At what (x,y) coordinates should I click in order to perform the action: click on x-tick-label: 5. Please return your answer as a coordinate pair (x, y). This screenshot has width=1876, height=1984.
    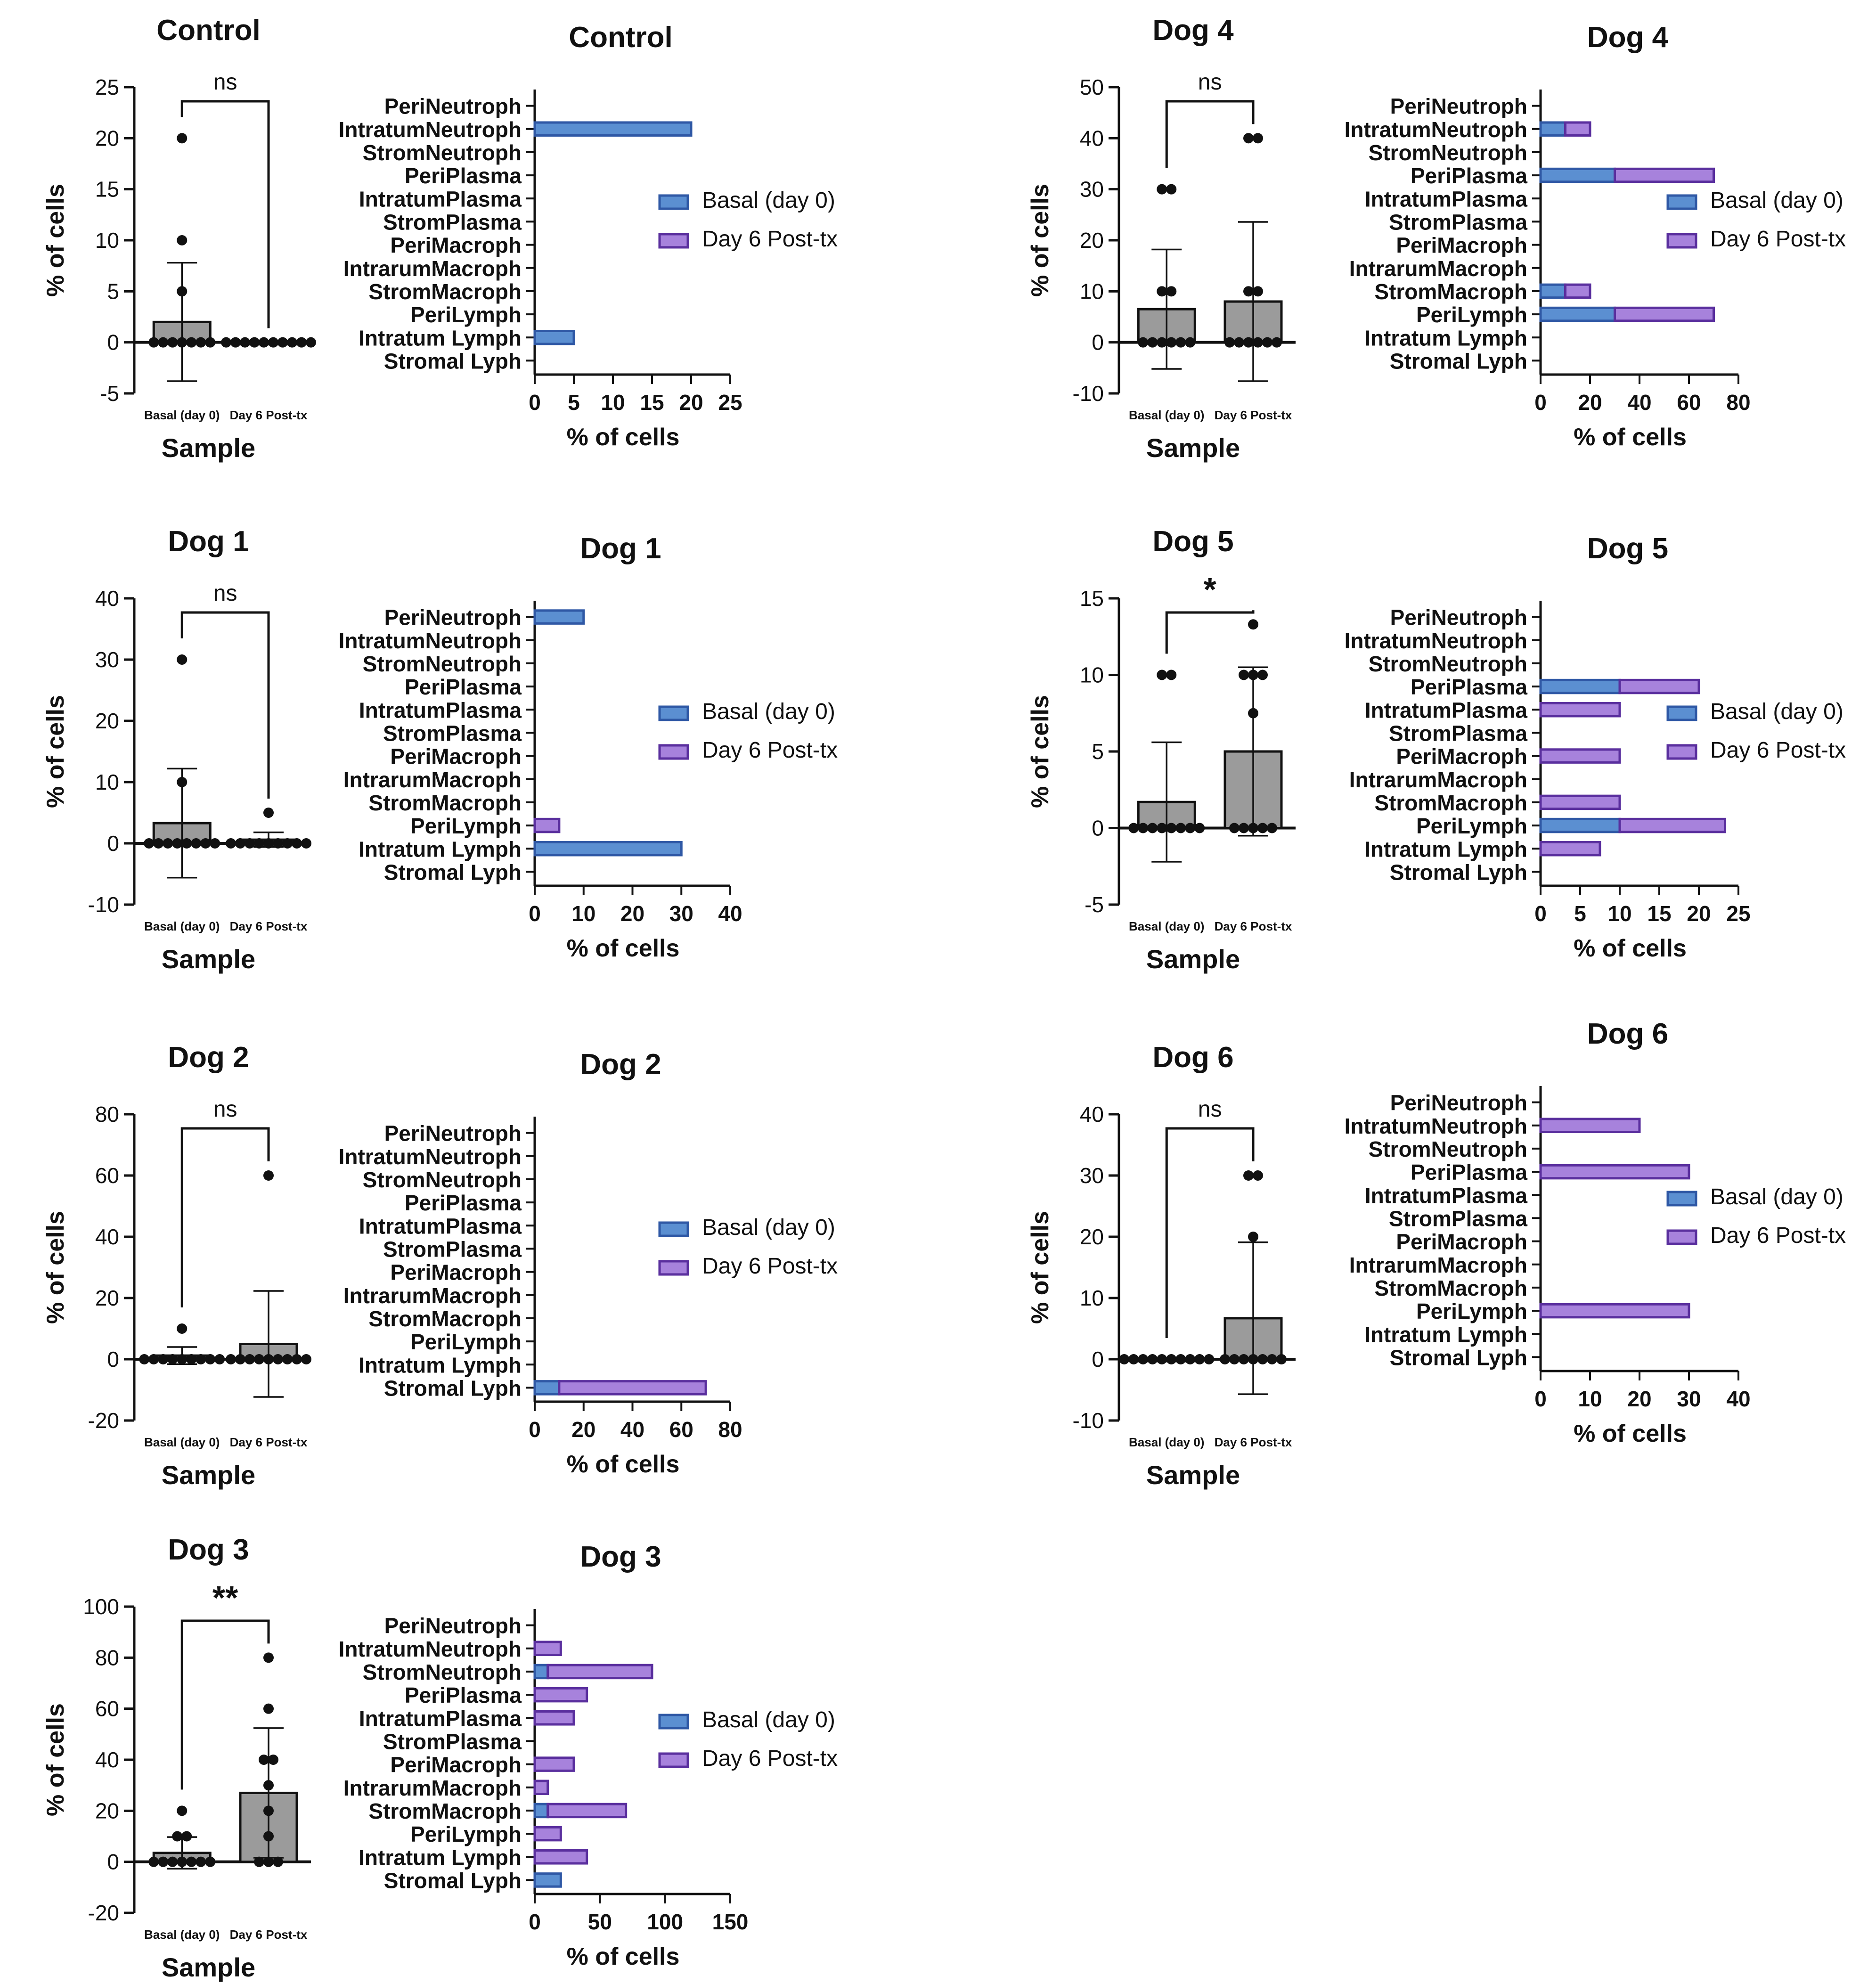
    Looking at the image, I should click on (1580, 914).